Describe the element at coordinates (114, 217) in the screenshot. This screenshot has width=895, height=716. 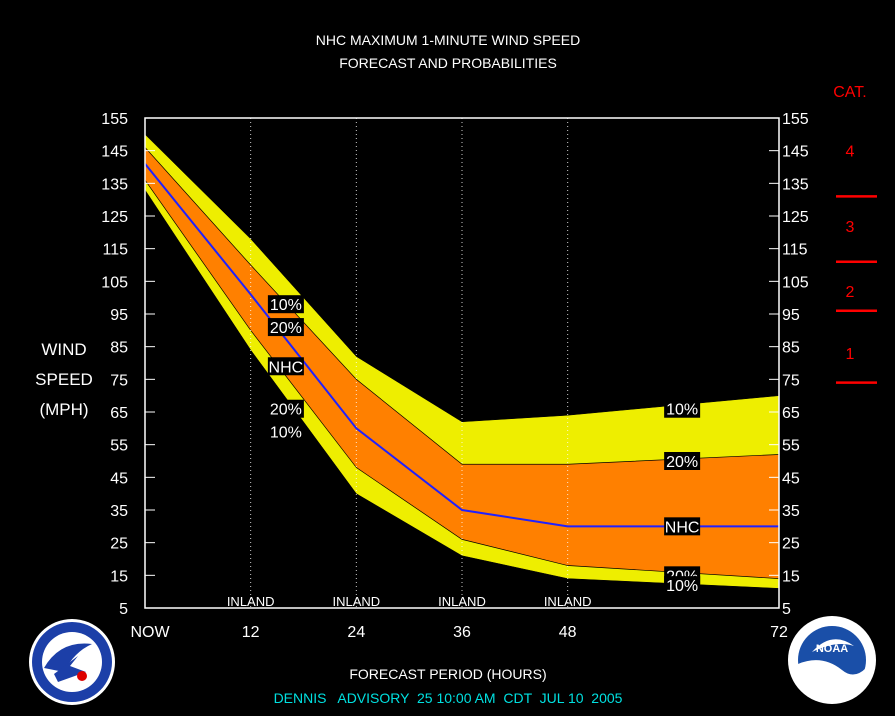
I see `y-tick-label-left-125: 125` at that location.